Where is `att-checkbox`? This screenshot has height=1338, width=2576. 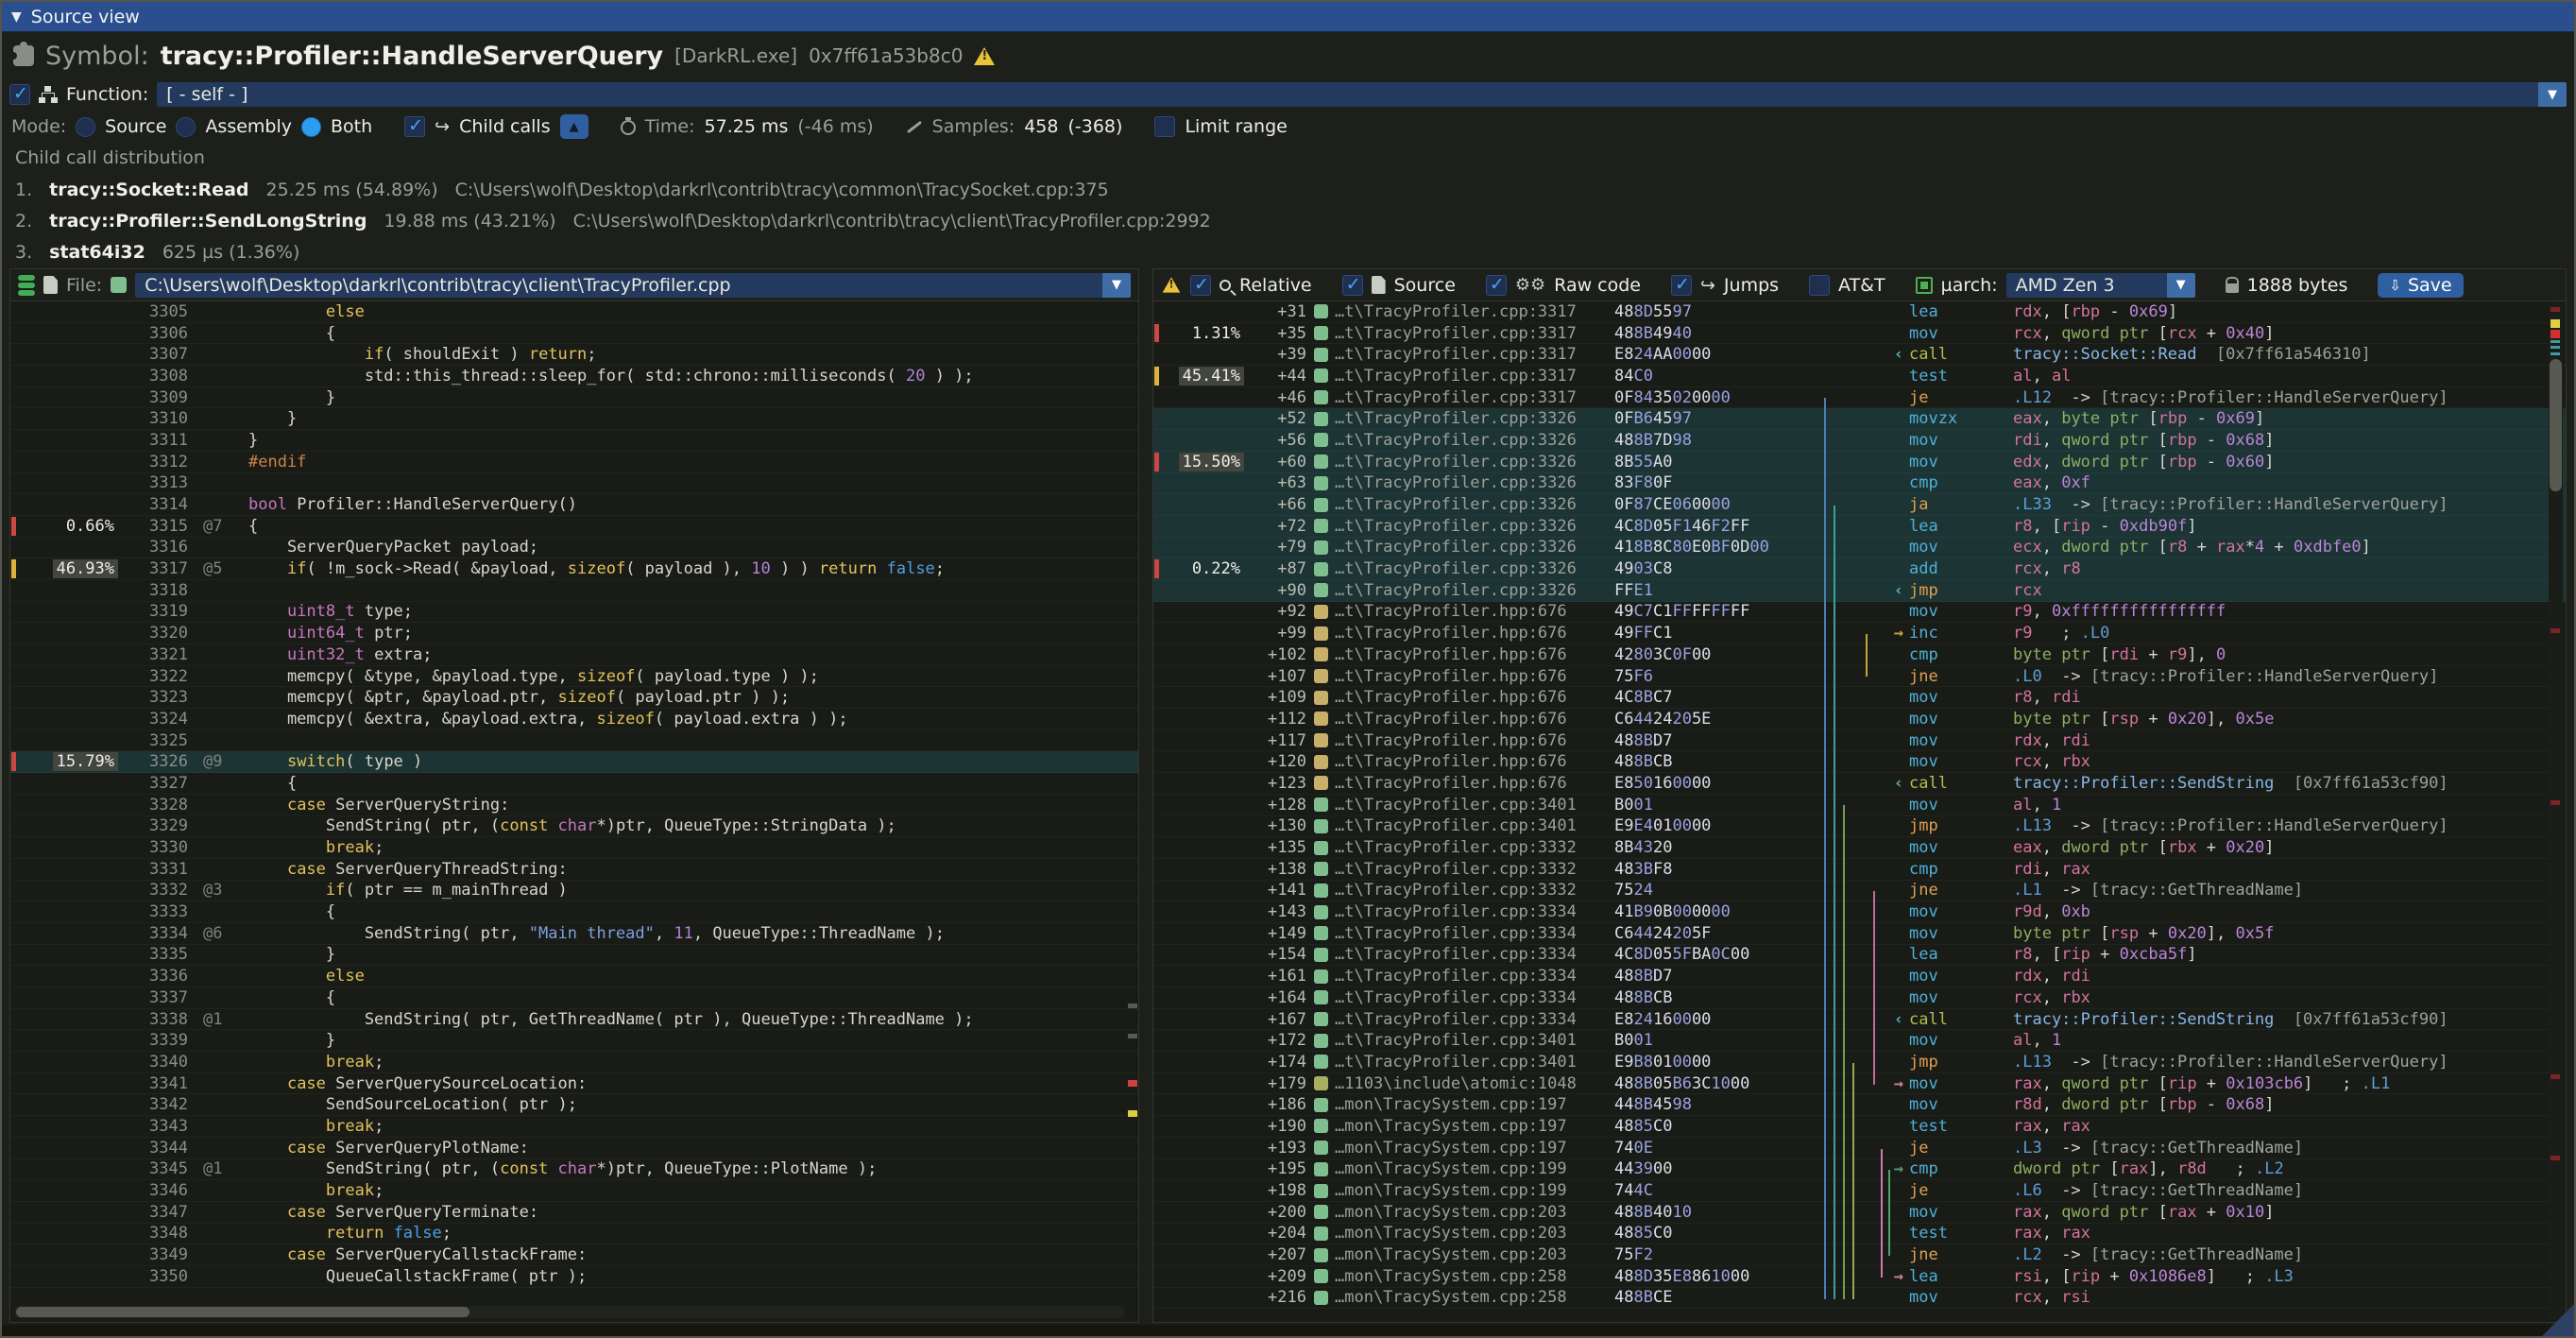
att-checkbox is located at coordinates (1820, 285).